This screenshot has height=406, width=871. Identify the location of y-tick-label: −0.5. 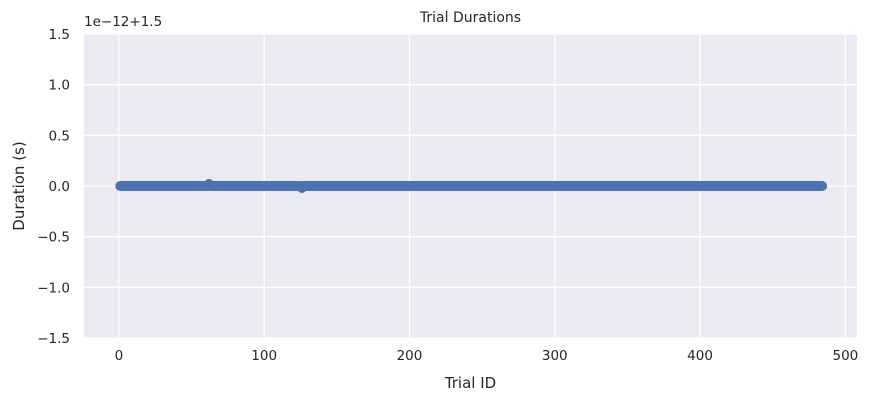
(53, 238).